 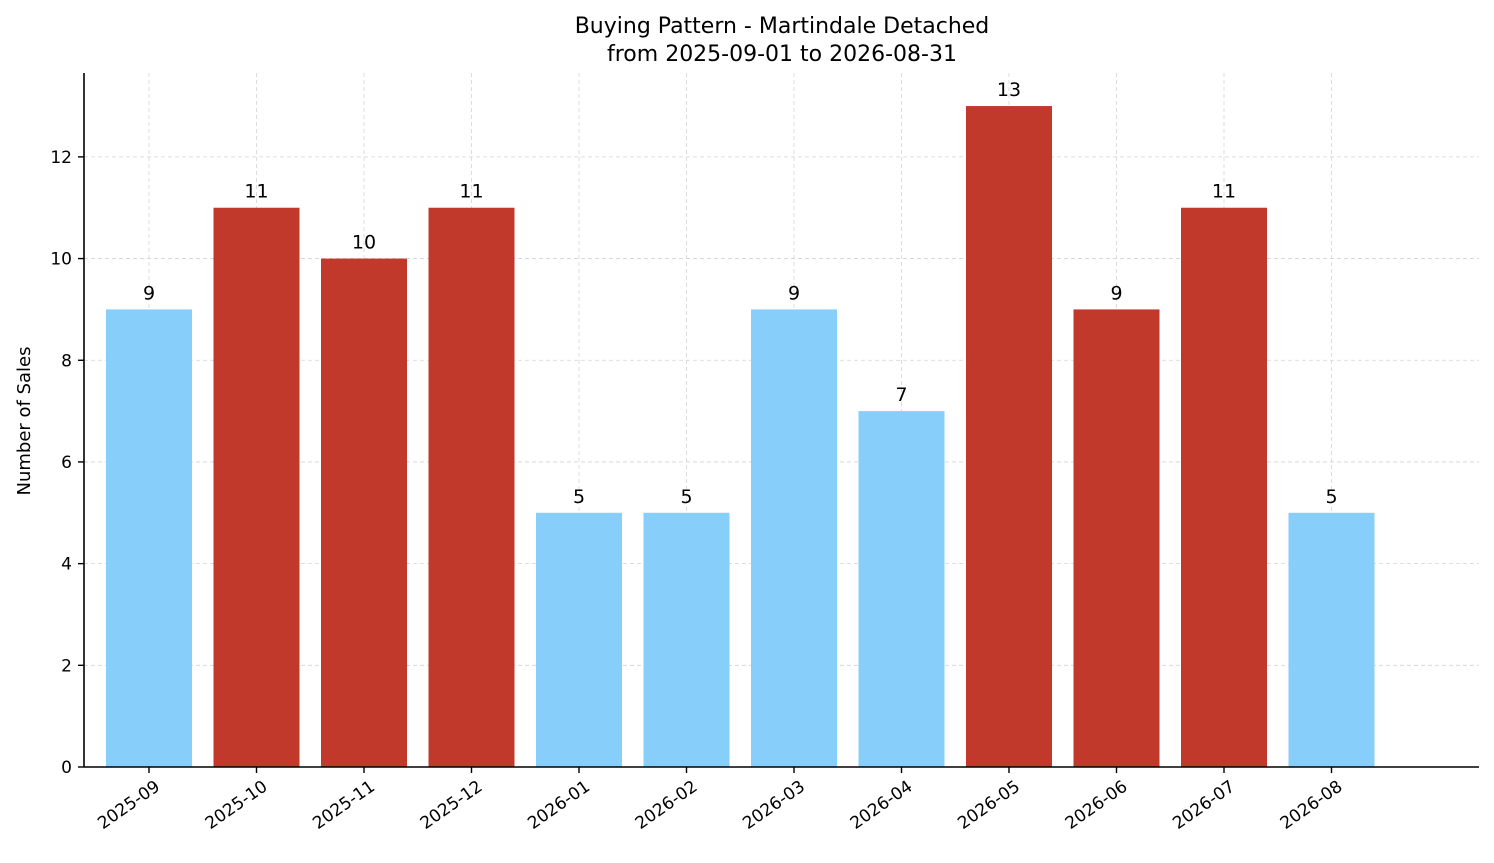 What do you see at coordinates (1312, 805) in the screenshot?
I see `x-tick-label-2026-08: 2026-08` at bounding box center [1312, 805].